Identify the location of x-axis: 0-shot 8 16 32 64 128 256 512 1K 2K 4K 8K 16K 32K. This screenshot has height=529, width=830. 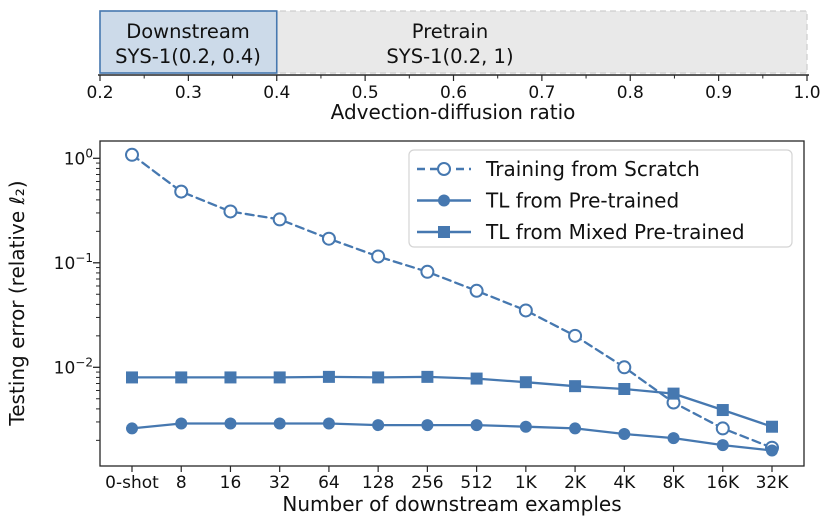
(447, 479).